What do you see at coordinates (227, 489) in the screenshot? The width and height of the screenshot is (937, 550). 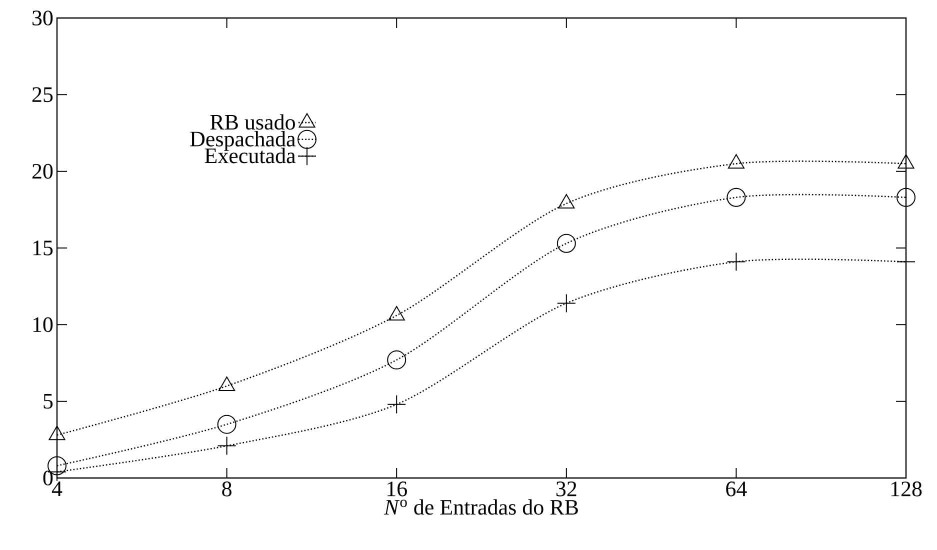 I see `x-tick-label: 8` at bounding box center [227, 489].